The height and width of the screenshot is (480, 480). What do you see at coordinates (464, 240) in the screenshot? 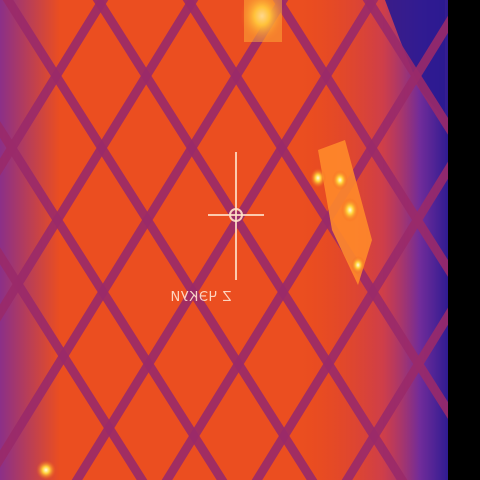
I see `black-border` at bounding box center [464, 240].